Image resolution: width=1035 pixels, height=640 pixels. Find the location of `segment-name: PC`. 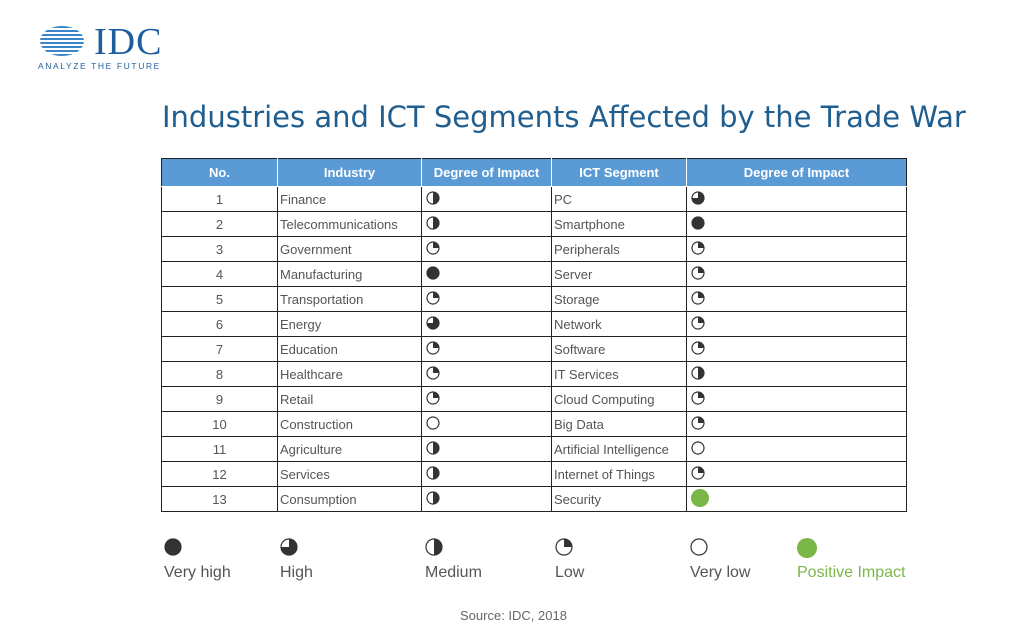

segment-name: PC is located at coordinates (619, 199).